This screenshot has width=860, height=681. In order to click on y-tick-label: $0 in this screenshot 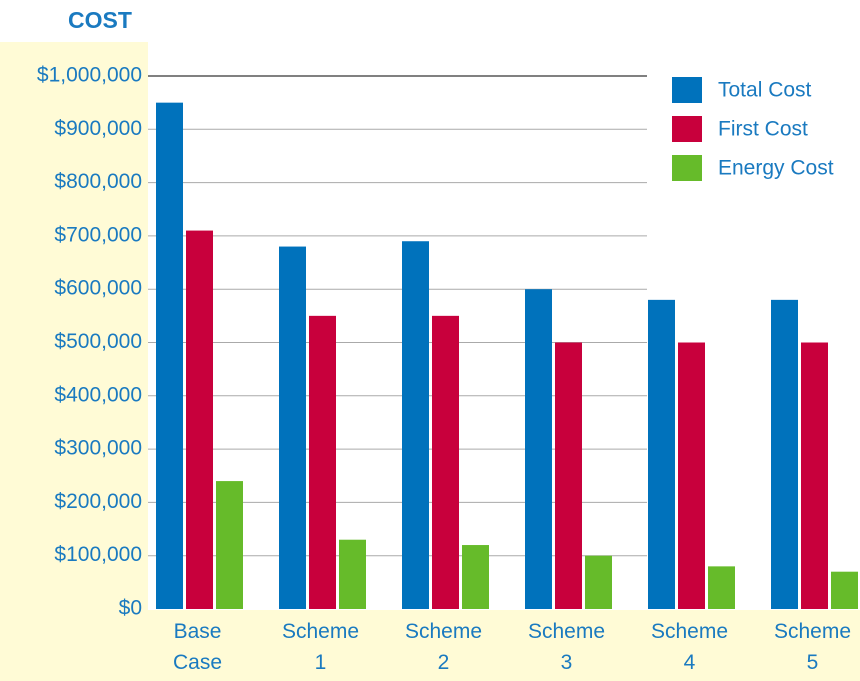, I will do `click(130, 608)`.